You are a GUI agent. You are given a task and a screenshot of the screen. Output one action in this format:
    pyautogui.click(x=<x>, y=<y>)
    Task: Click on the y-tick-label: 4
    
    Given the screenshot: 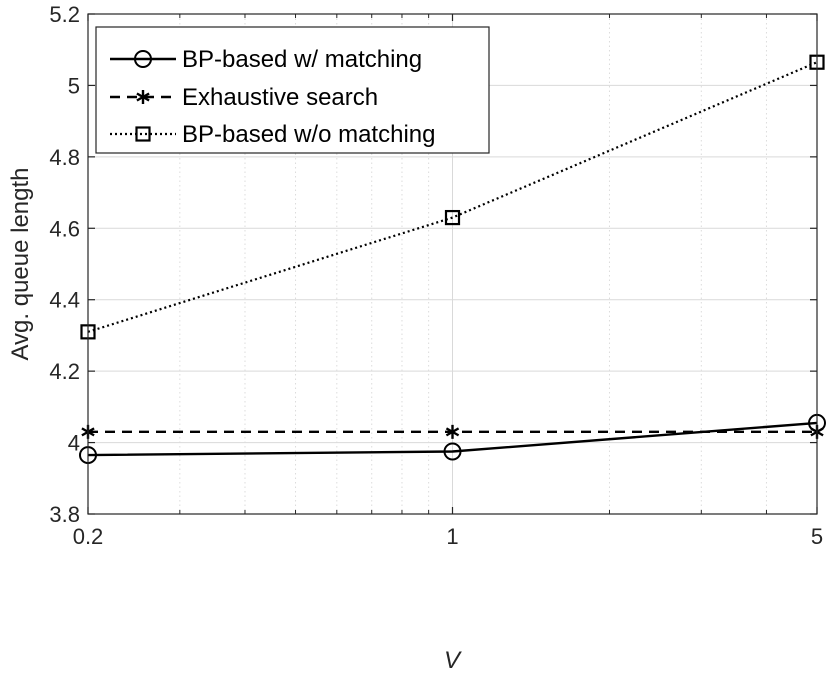 What is the action you would take?
    pyautogui.click(x=74, y=443)
    